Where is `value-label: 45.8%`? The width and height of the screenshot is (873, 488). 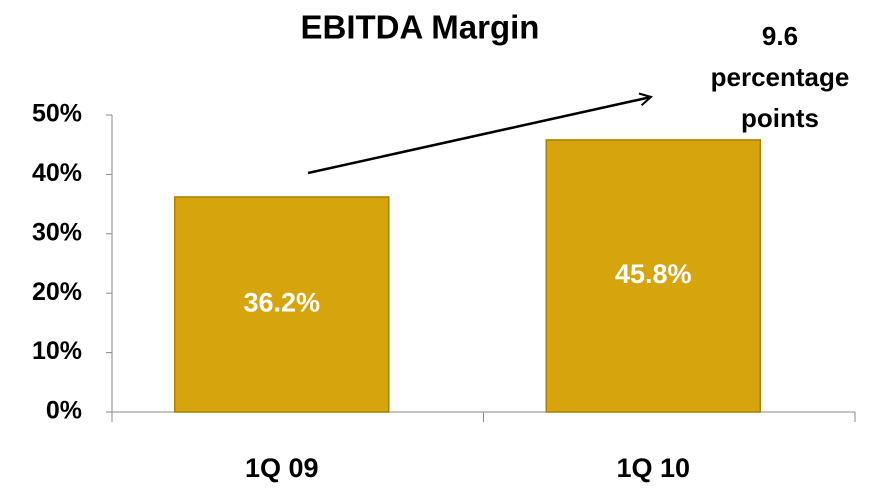 value-label: 45.8% is located at coordinates (653, 274).